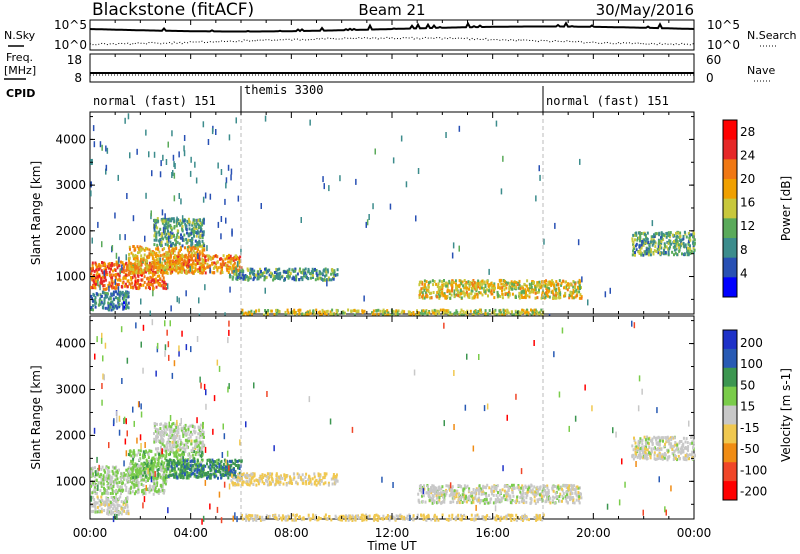  Describe the element at coordinates (154, 101) in the screenshot. I see `cpid-segment-label: normal (fast) 151` at that location.